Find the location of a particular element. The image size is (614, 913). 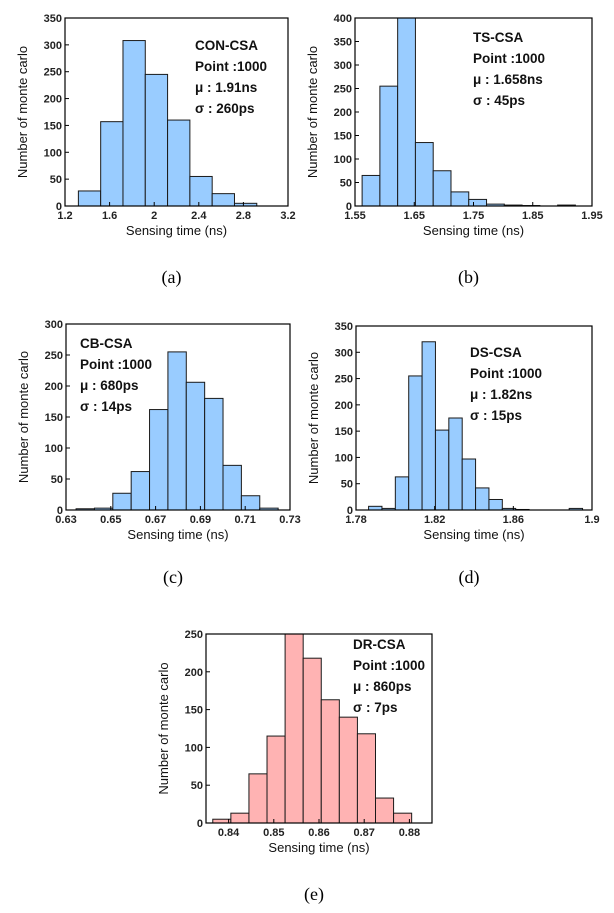

x-tick-label: 0.65 is located at coordinates (110, 520).